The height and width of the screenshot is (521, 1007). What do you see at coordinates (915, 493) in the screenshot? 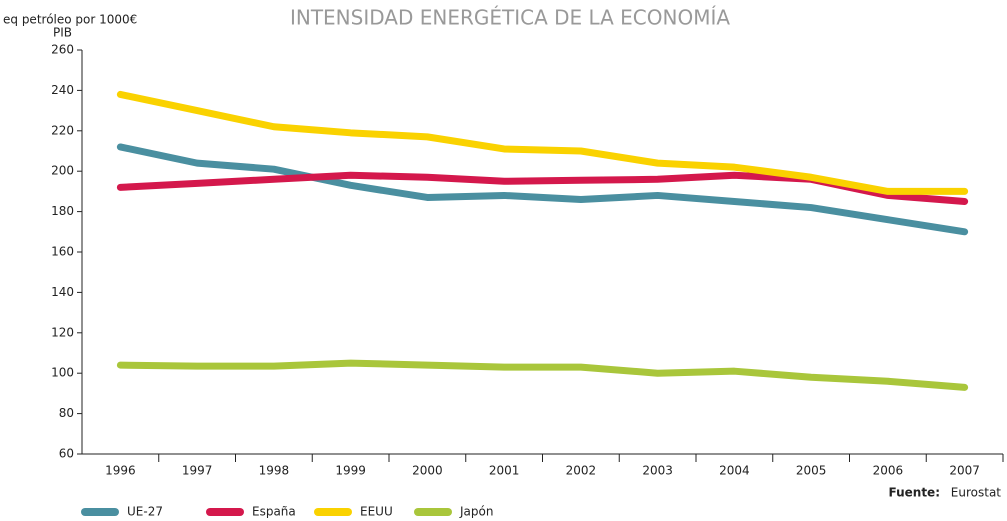
I see `source-label: Fuente:` at bounding box center [915, 493].